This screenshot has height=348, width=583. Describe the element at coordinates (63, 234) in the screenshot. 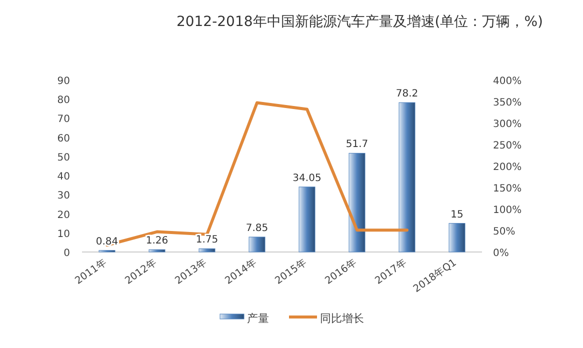

I see `y-tick-label: 10` at that location.